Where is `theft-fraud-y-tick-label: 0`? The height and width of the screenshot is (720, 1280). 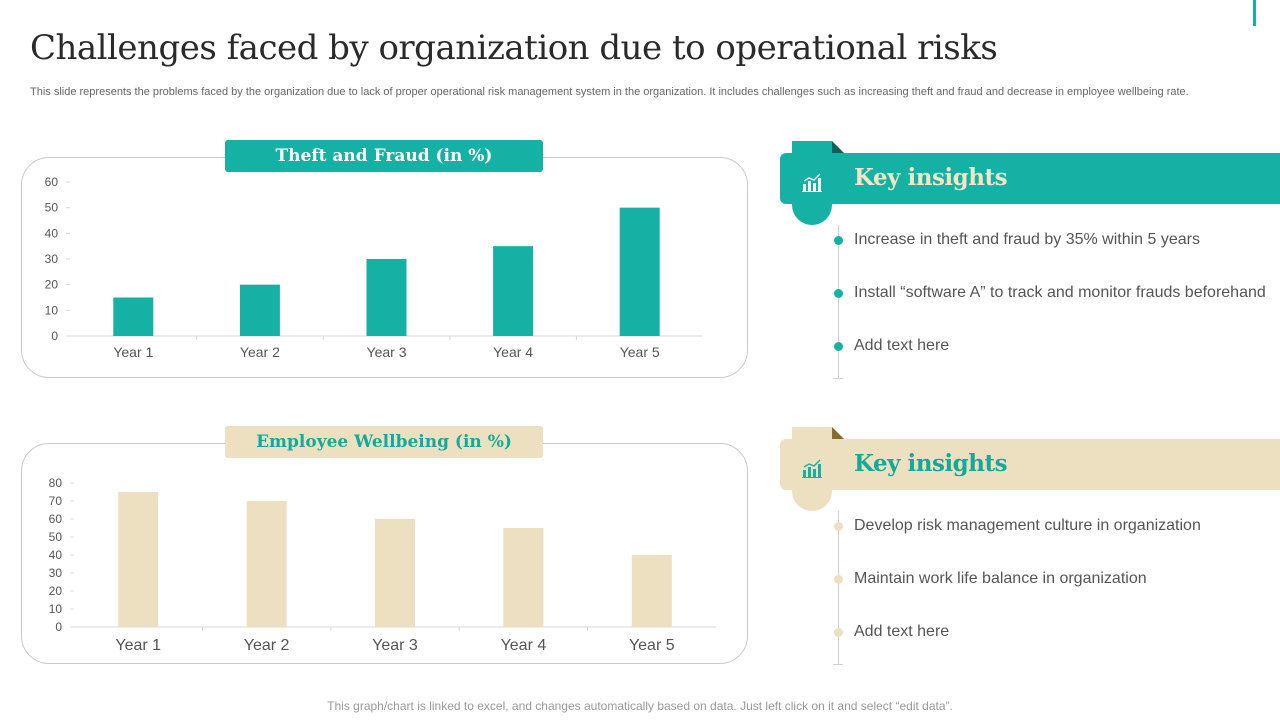
theft-fraud-y-tick-label: 0 is located at coordinates (54, 336).